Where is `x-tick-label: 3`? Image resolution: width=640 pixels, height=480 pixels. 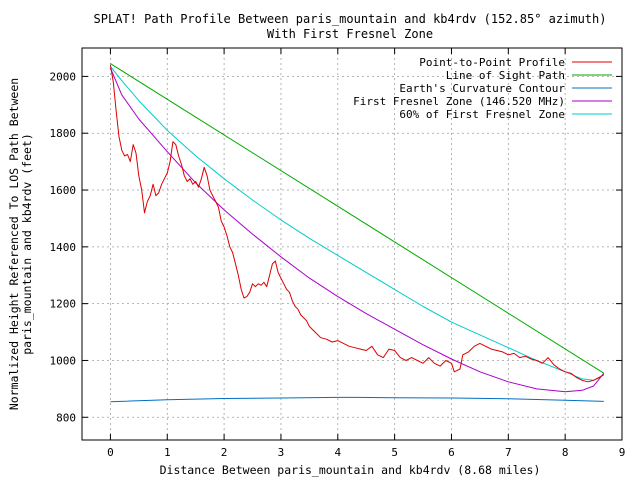 x-tick-label: 3 is located at coordinates (281, 452).